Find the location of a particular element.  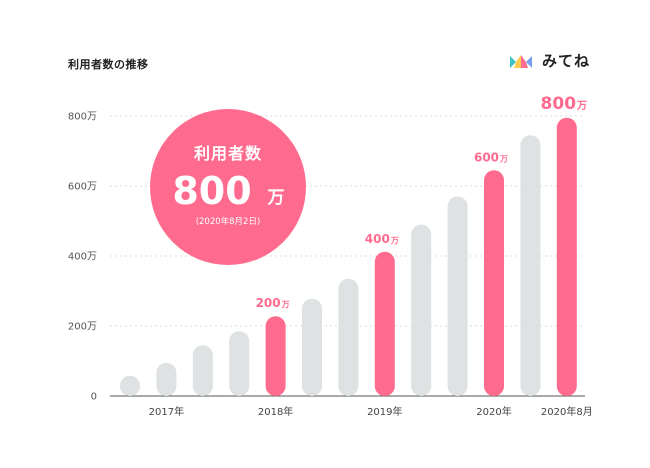

data-label-value: 400 is located at coordinates (377, 239).